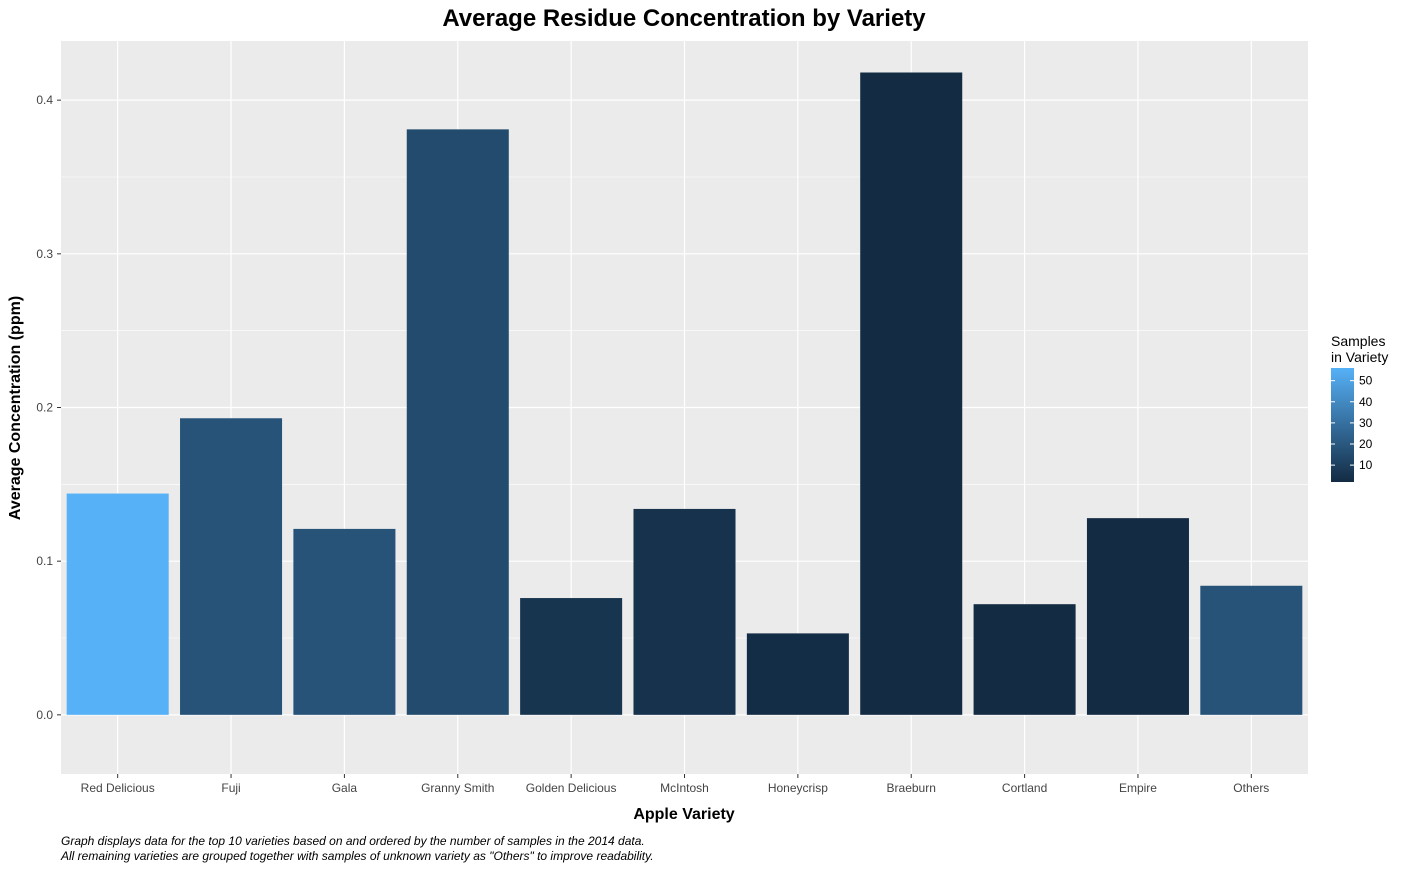 The width and height of the screenshot is (1405, 870). I want to click on x-tick-label: Red Delicious, so click(118, 788).